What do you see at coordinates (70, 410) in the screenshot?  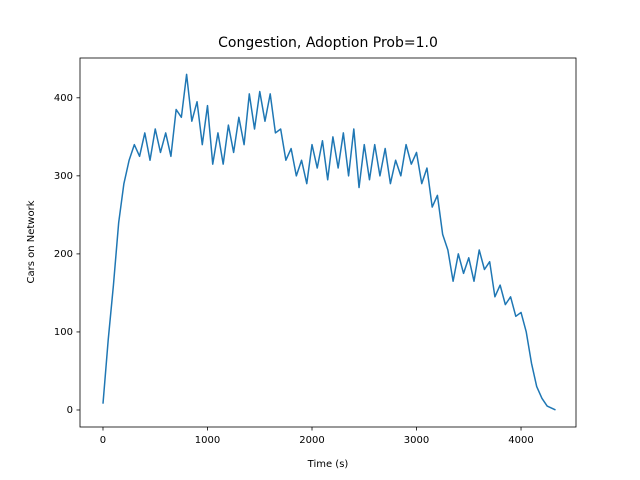 I see `y-tick-label: 0` at bounding box center [70, 410].